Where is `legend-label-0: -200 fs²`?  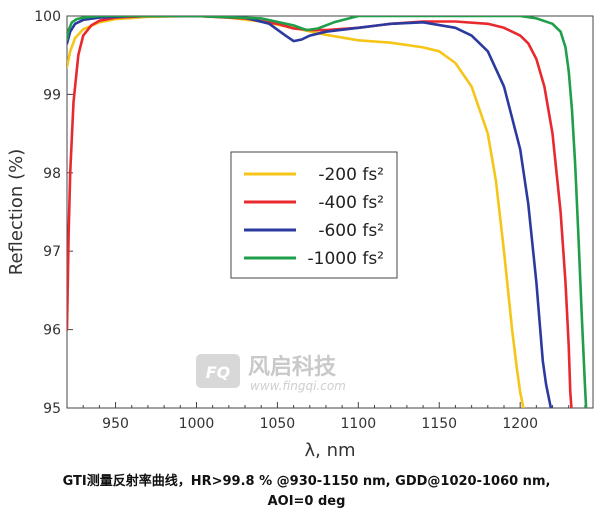
legend-label-0: -200 fs² is located at coordinates (351, 175).